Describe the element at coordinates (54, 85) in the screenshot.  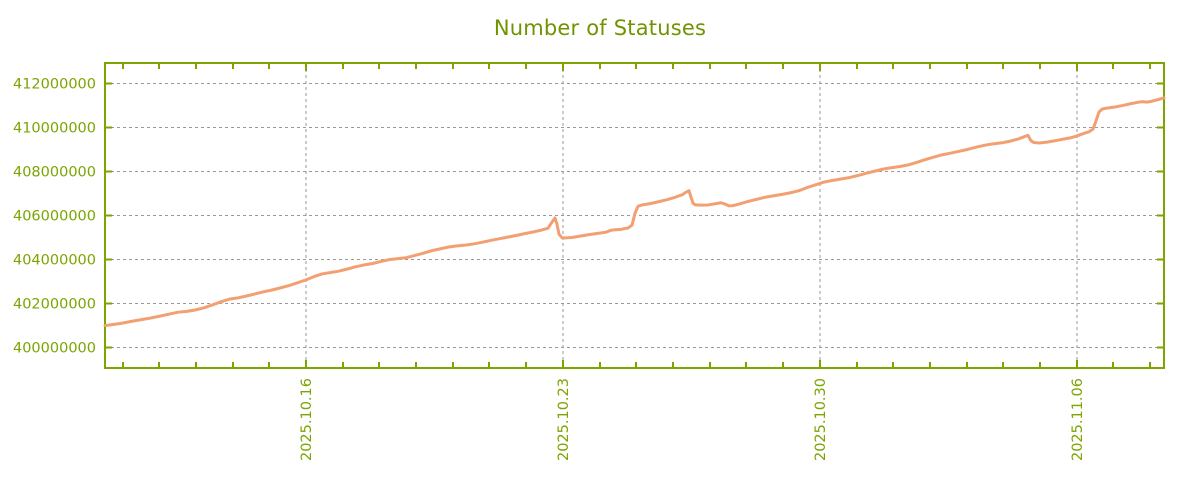
I see `y-tick-label: 412000000` at that location.